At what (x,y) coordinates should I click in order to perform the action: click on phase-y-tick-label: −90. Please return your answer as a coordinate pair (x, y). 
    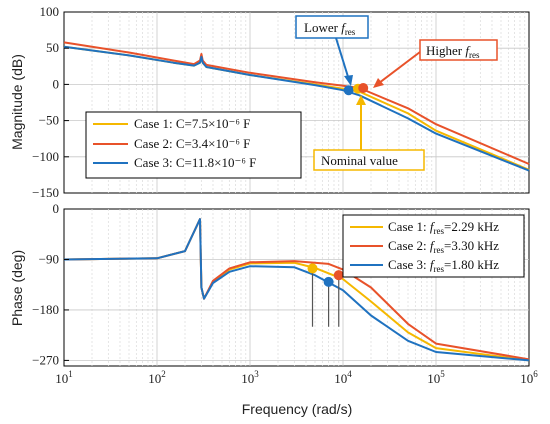
    Looking at the image, I should click on (49, 258).